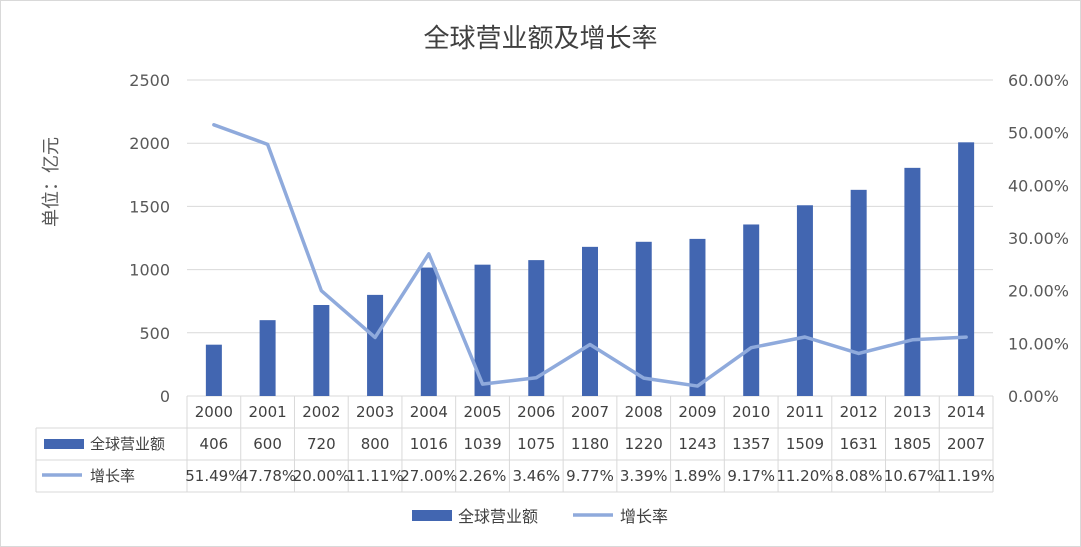  I want to click on y2-tick-label: 40.00%, so click(1038, 185).